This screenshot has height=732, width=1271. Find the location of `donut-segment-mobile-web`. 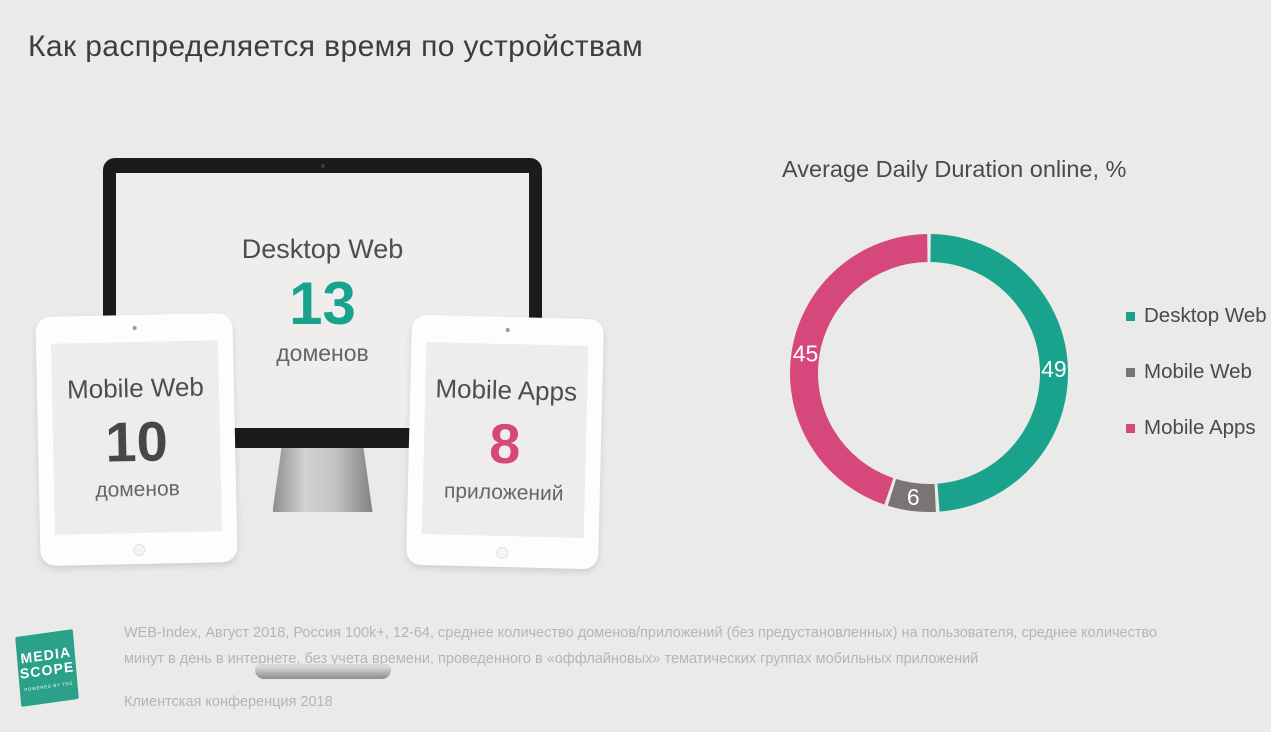

donut-segment-mobile-web is located at coordinates (911, 495).